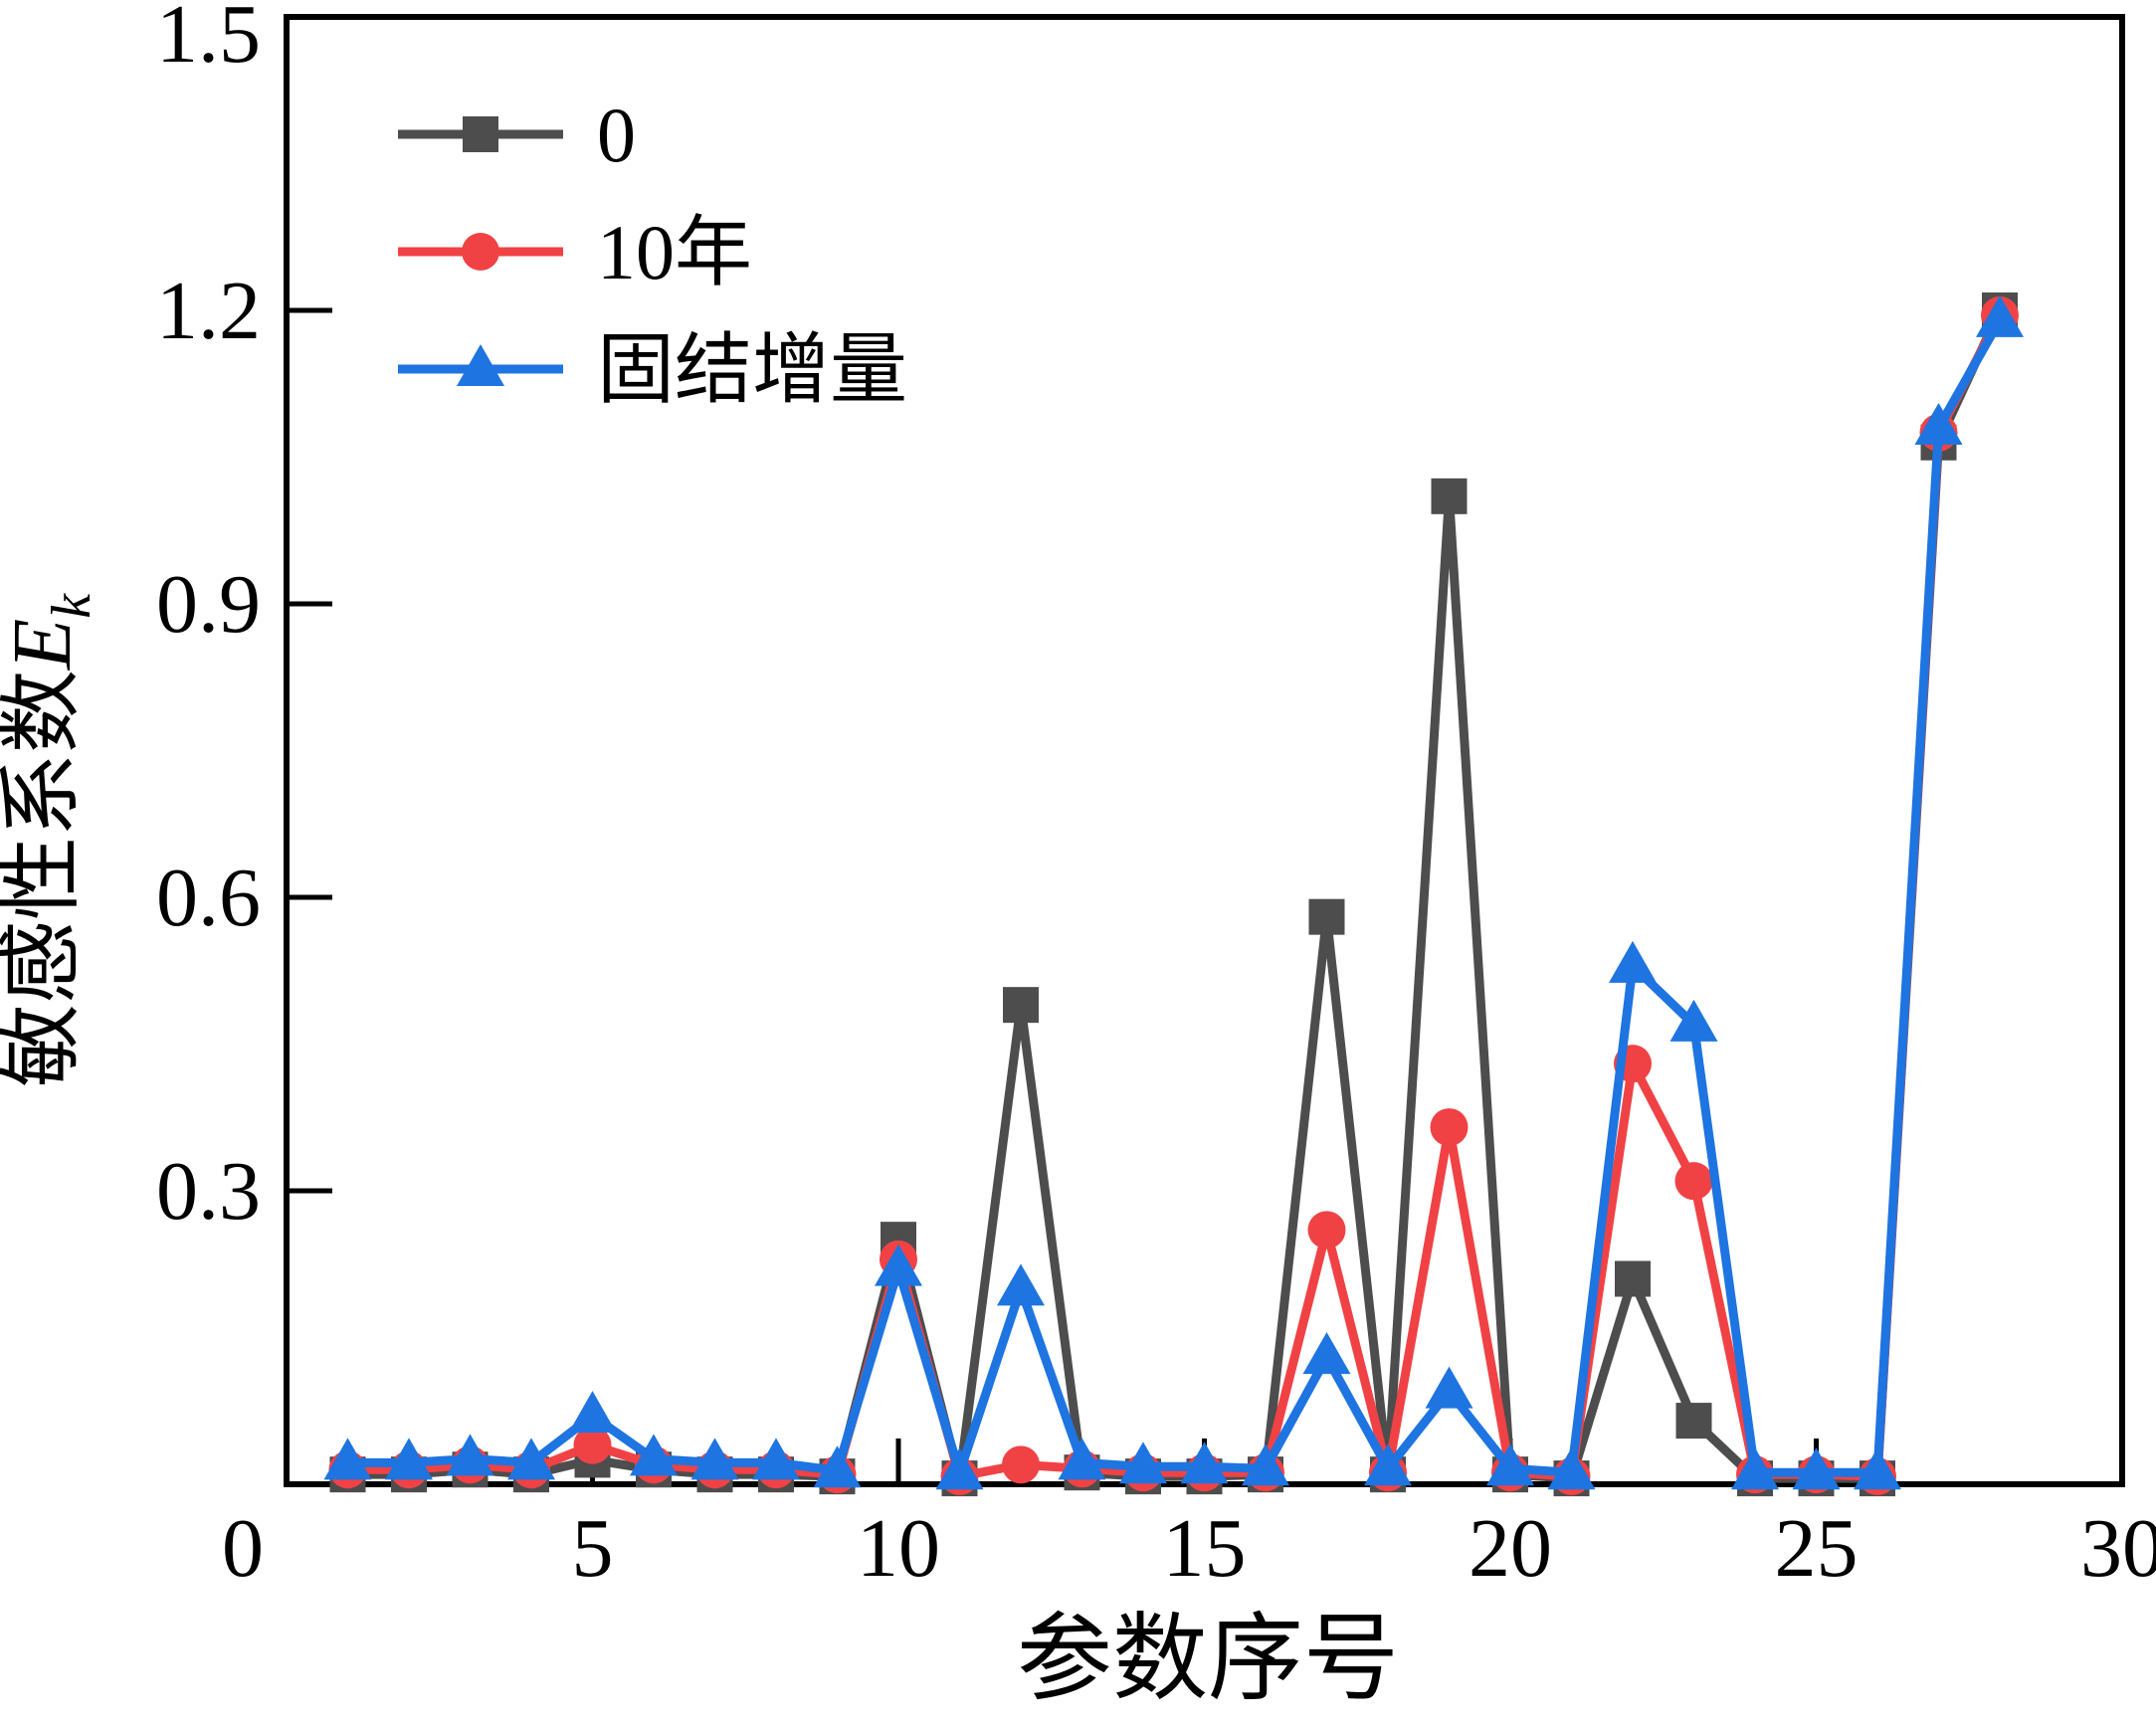  I want to click on x-tick-label: 30, so click(2118, 1548).